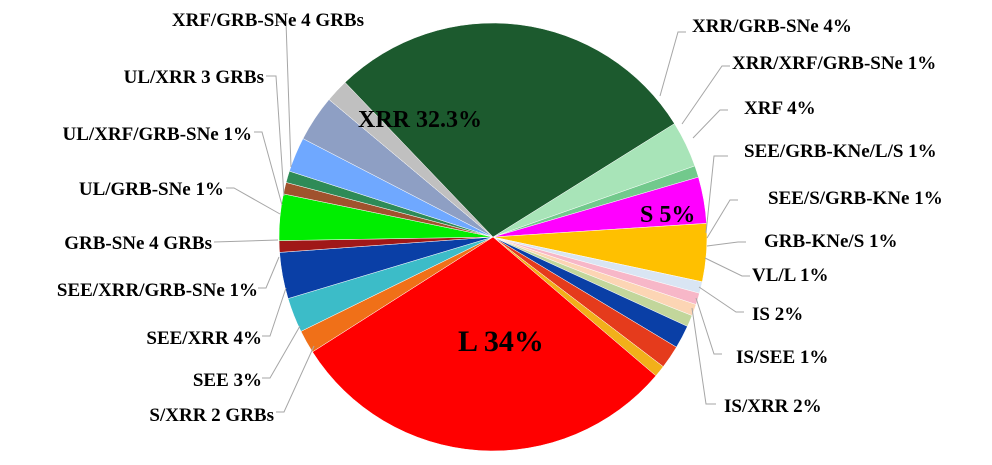 The height and width of the screenshot is (465, 992). I want to click on label-vl-l: VL/L 1%, so click(790, 275).